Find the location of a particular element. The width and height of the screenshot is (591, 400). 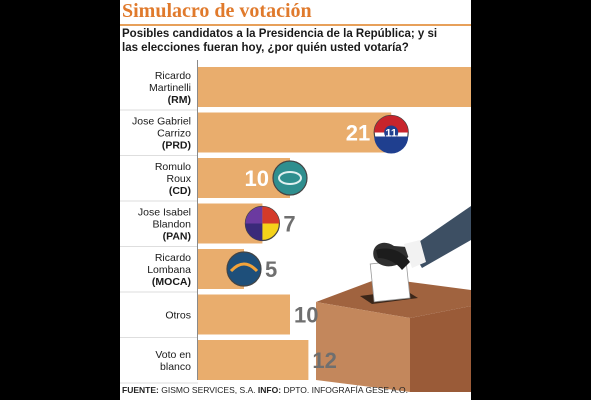

ballot-box-illustration is located at coordinates (393, 299).